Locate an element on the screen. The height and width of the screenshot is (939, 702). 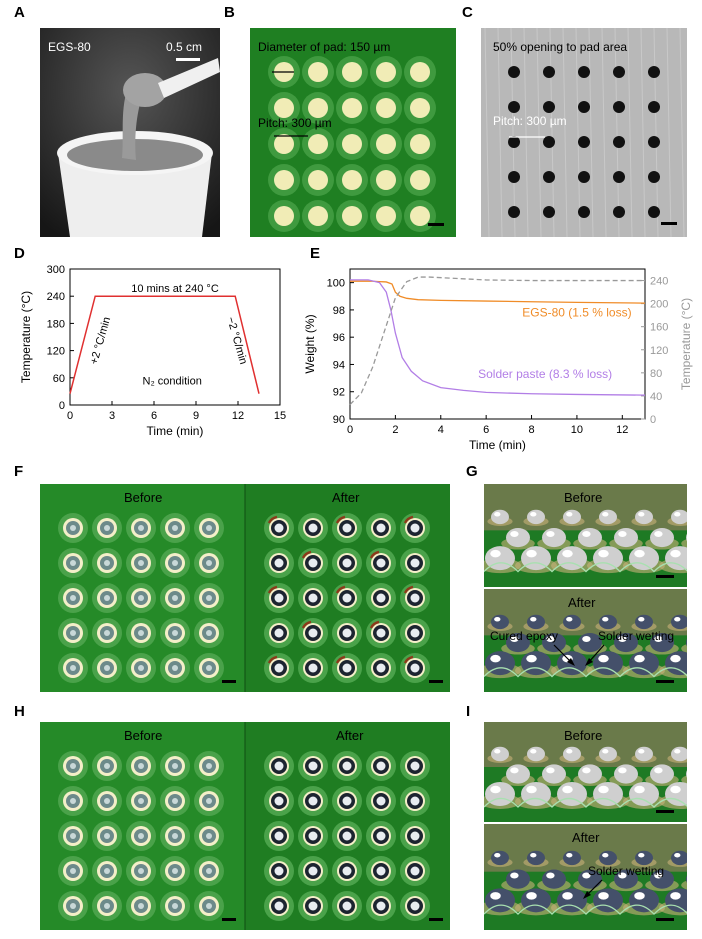
x-tick-label: 15 is located at coordinates (280, 416).